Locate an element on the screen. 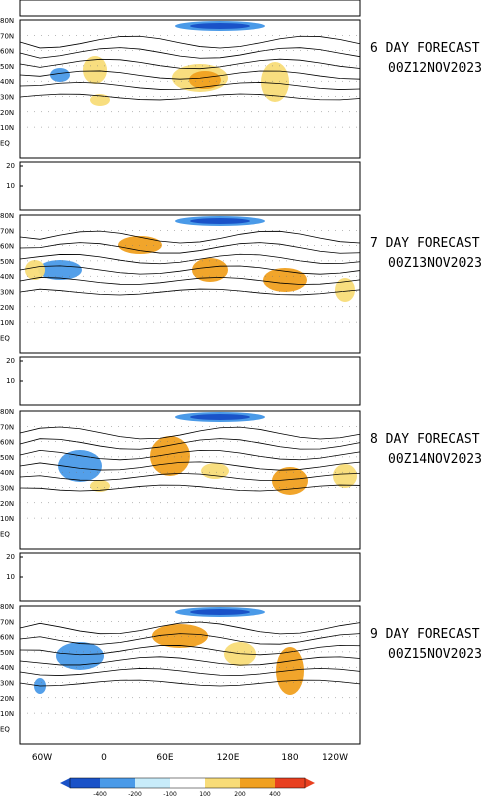  lon-label: 120W is located at coordinates (335, 758).